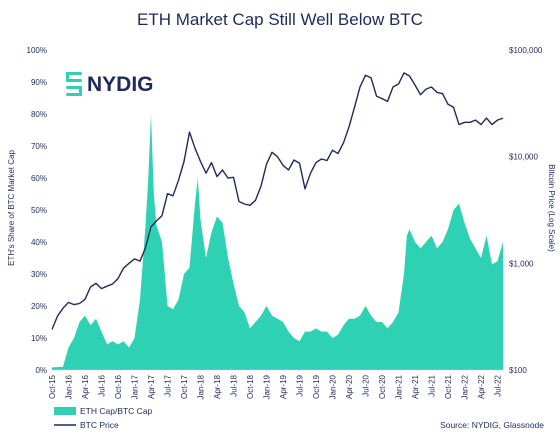  Describe the element at coordinates (217, 386) in the screenshot. I see `x-tick-label: Apr-18` at that location.